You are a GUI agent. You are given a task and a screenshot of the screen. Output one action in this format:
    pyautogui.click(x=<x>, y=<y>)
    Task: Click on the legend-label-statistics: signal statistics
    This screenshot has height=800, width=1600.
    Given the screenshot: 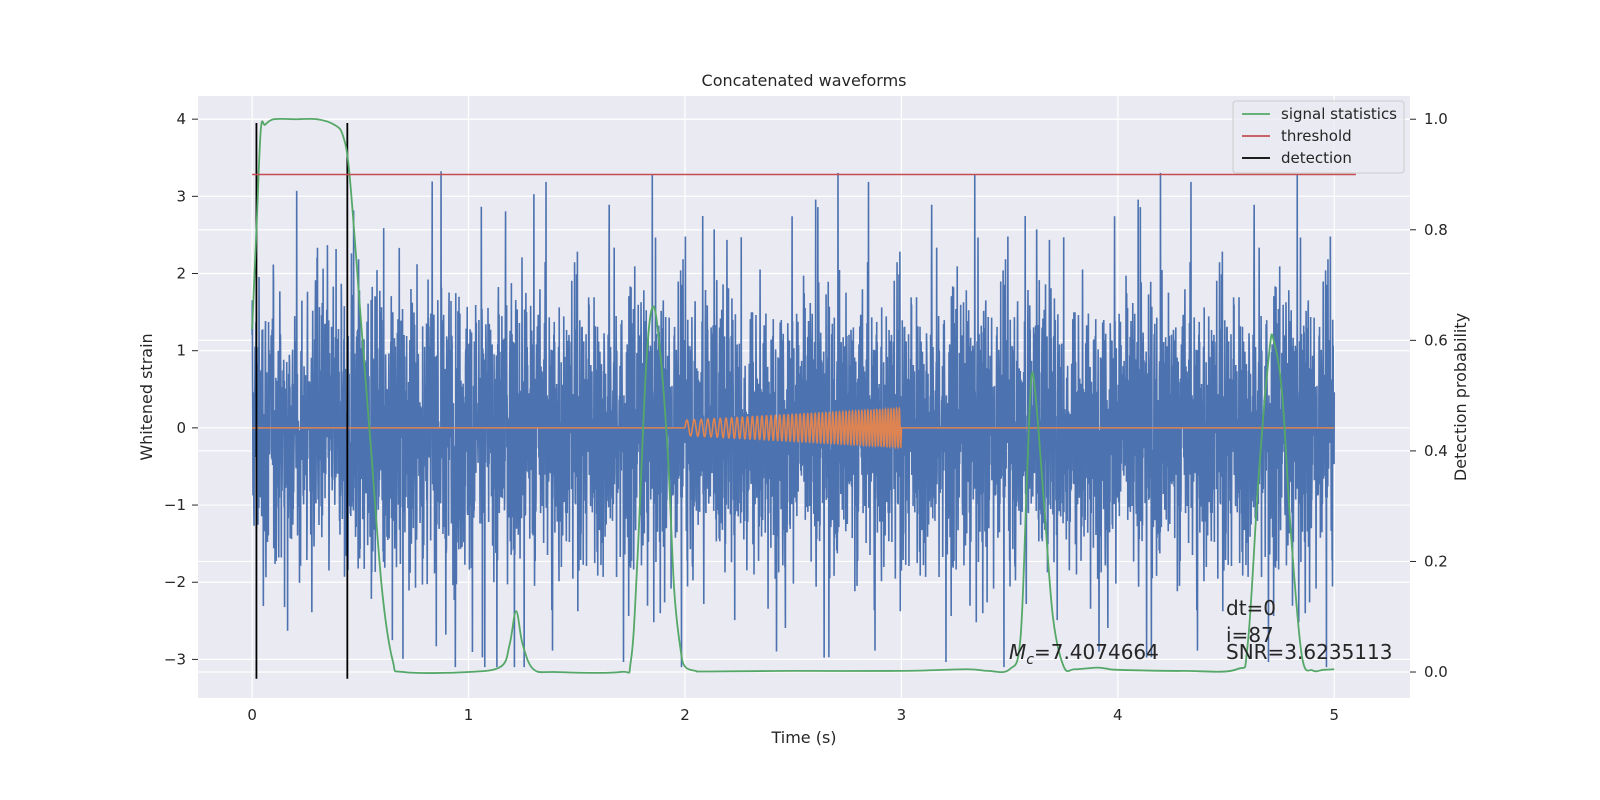 What is the action you would take?
    pyautogui.click(x=1339, y=114)
    